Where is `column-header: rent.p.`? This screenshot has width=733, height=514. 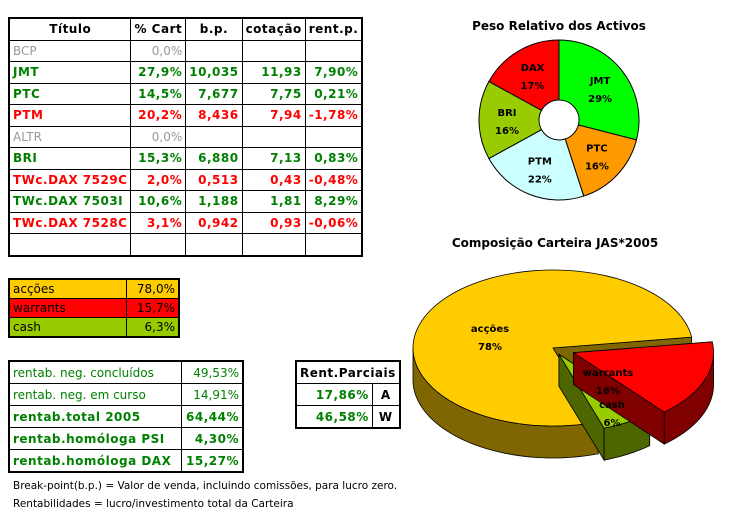 column-header: rent.p. is located at coordinates (333, 29).